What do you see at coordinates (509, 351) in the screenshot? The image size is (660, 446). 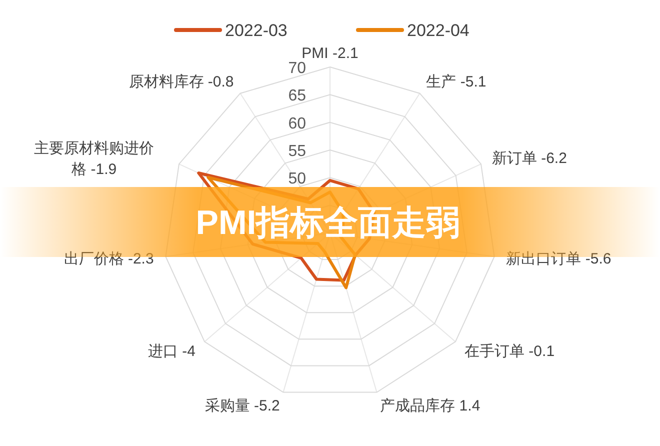 I see `spoke-label: 在手订单 -0.1` at bounding box center [509, 351].